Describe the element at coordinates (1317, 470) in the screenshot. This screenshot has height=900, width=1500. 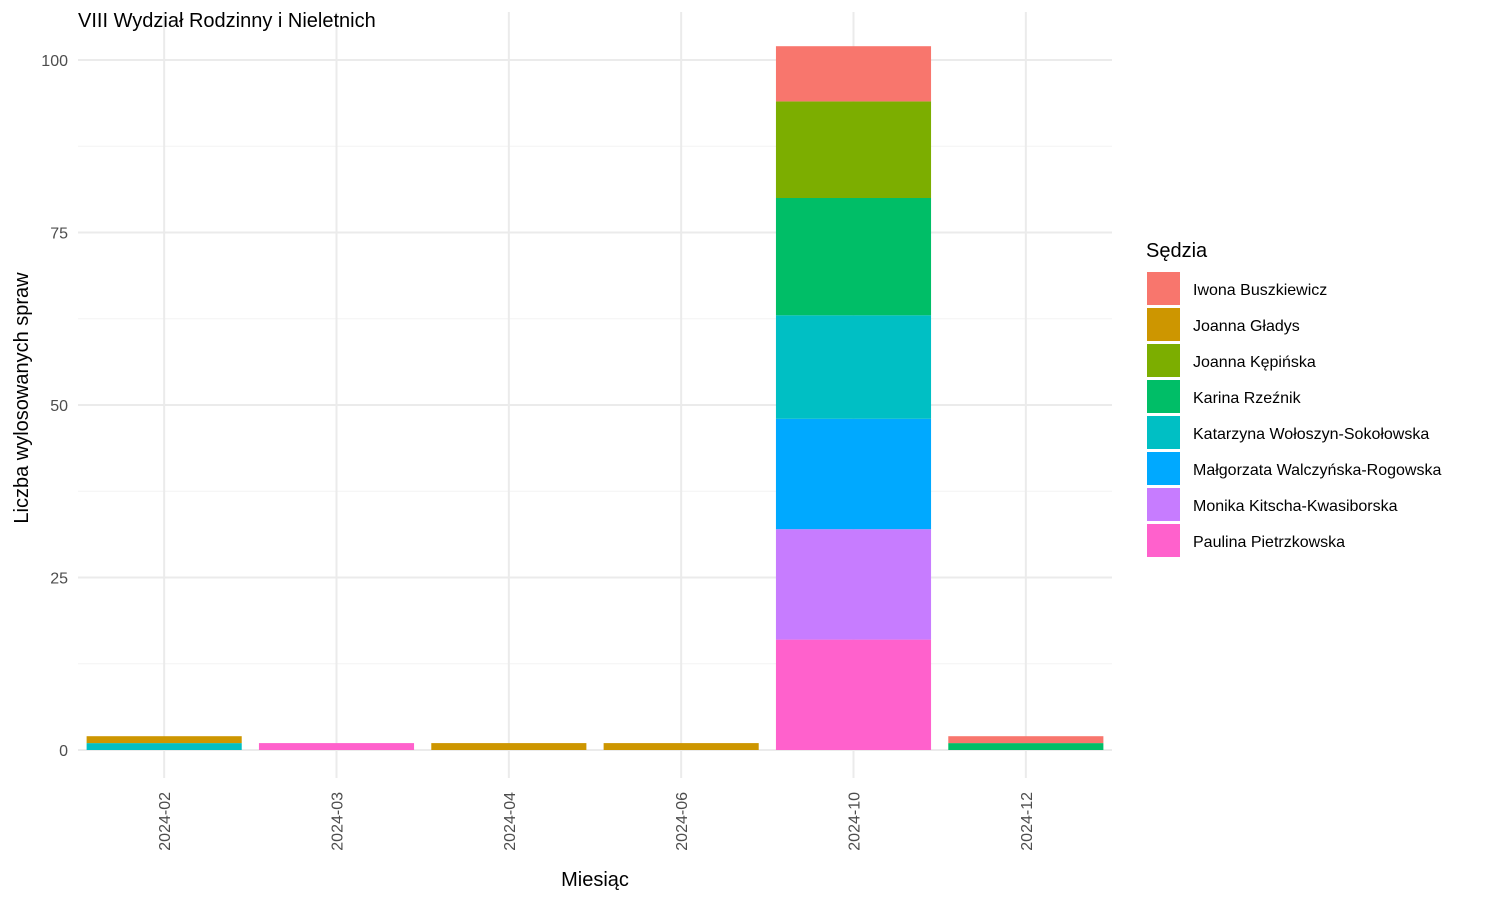
I see `legend-label: Małgorzata Walczyńska-Rogowska` at that location.